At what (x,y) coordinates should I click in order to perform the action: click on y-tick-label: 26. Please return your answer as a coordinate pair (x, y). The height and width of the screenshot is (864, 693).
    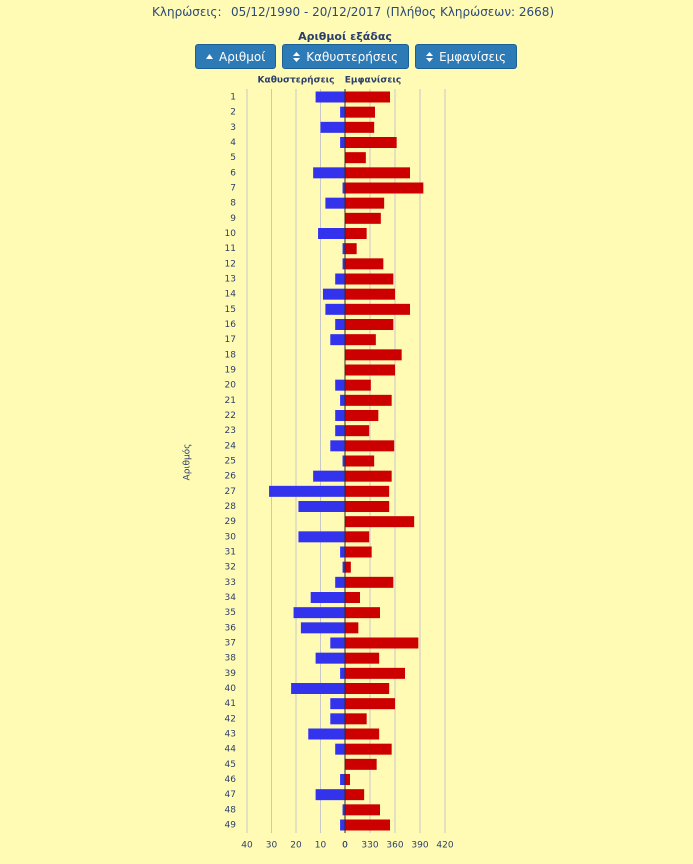
    Looking at the image, I should click on (231, 477).